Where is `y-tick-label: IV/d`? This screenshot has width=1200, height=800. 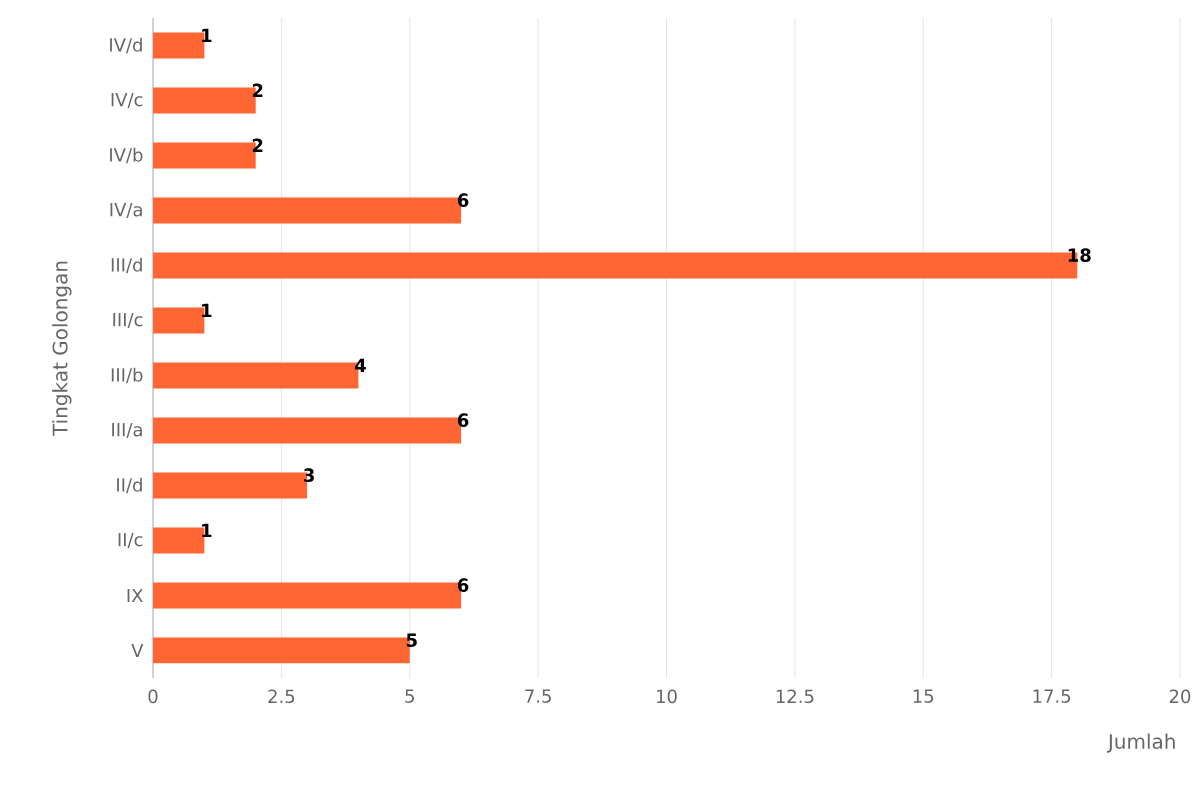
y-tick-label: IV/d is located at coordinates (126, 45).